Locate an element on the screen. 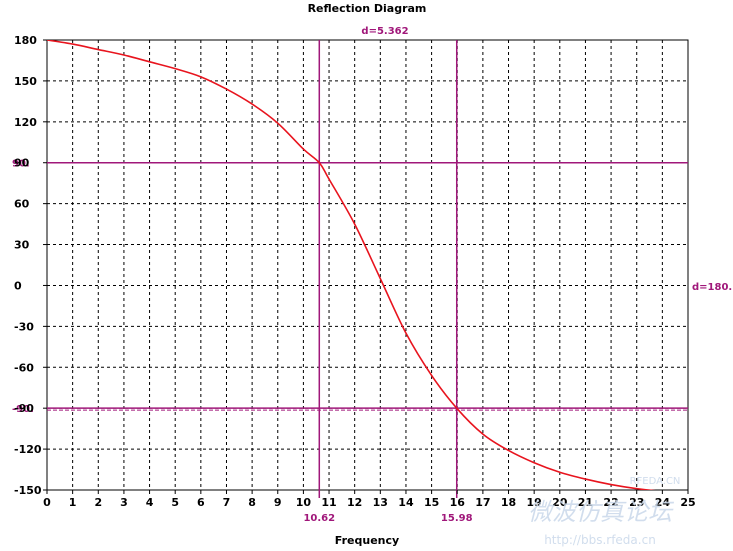 This screenshot has height=551, width=733. x-axis-label: Frequency is located at coordinates (367, 540).